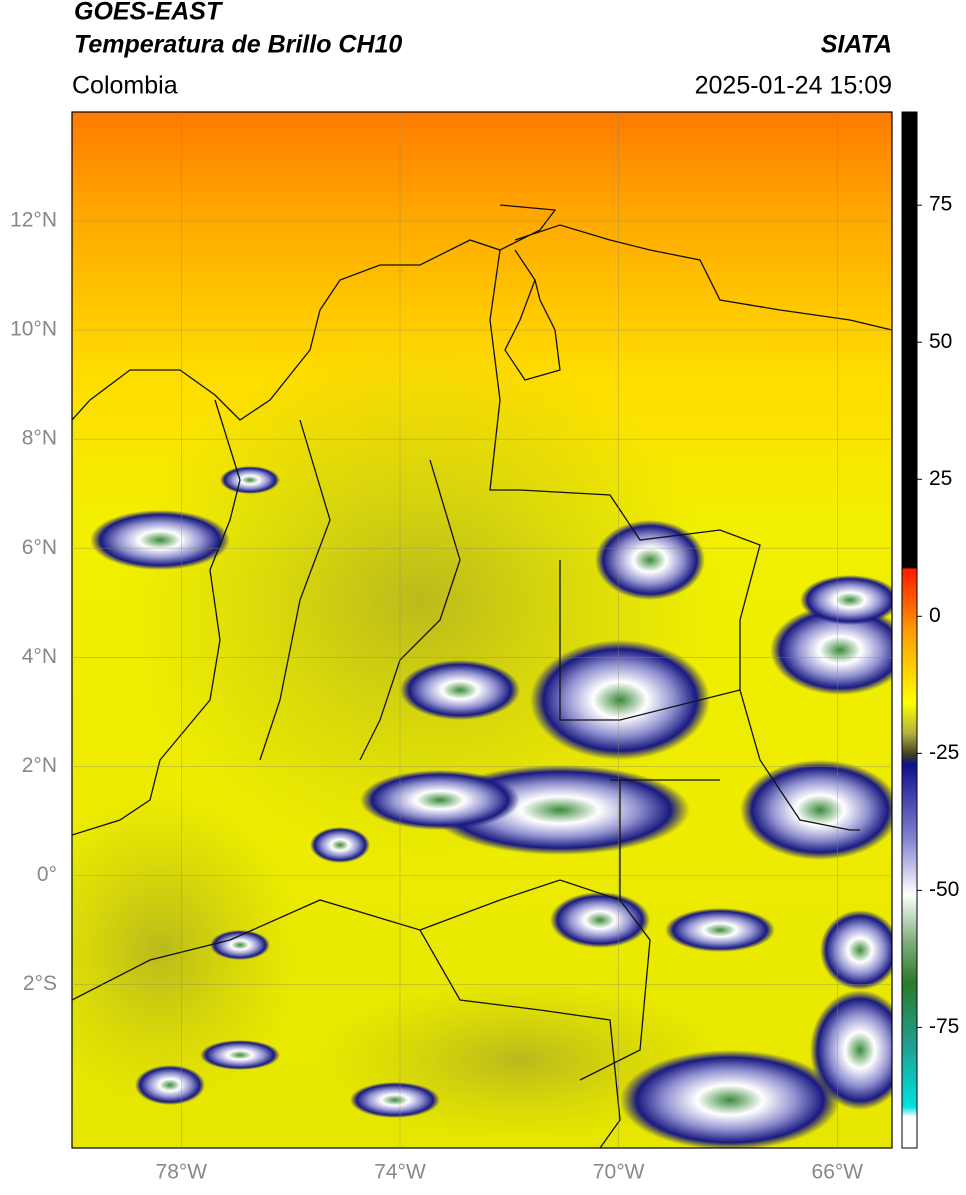 Image resolution: width=966 pixels, height=1195 pixels. Describe the element at coordinates (182, 1172) in the screenshot. I see `lon-tick-label: 78°W` at that location.